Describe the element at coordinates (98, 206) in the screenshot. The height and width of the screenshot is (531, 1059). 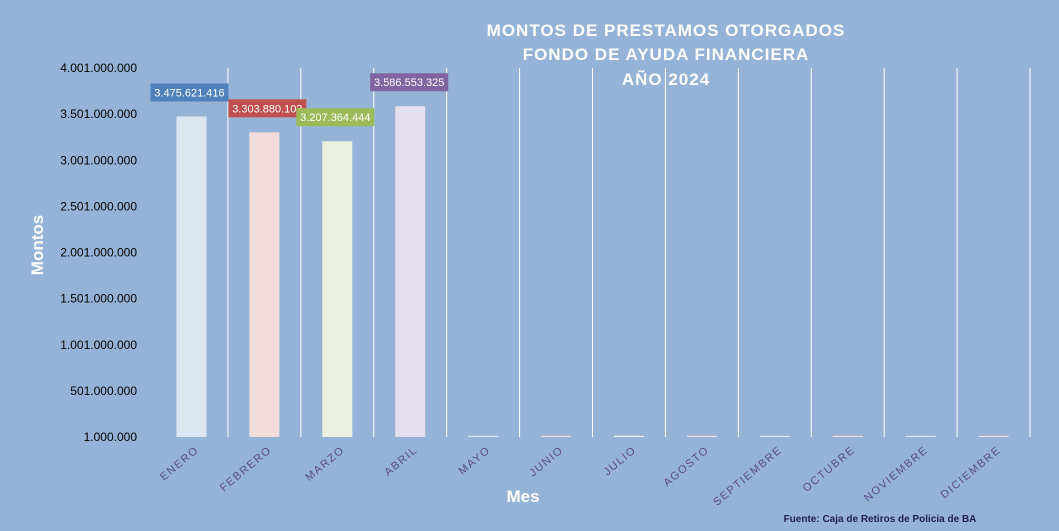
I see `y-tick-label: 2.501.000.000` at that location.